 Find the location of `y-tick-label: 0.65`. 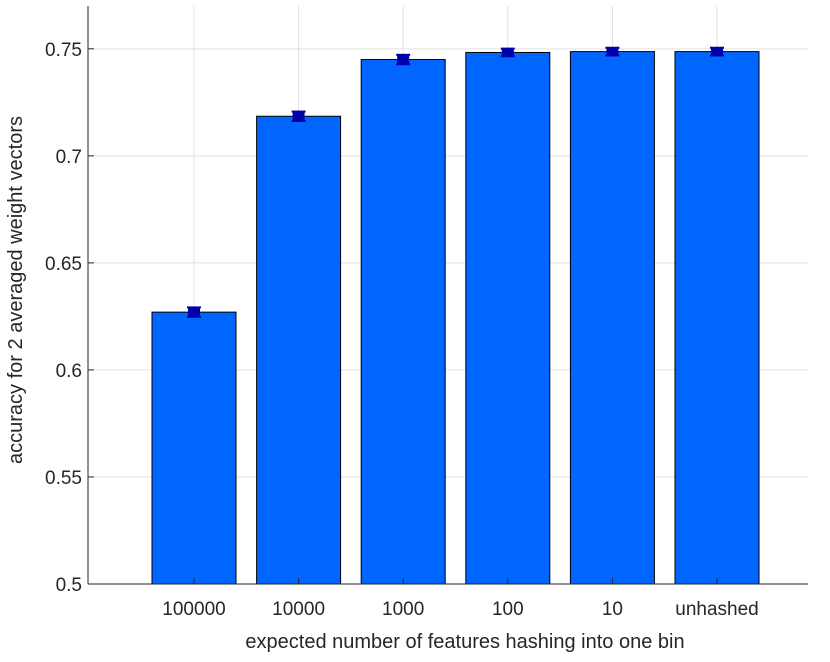

y-tick-label: 0.65 is located at coordinates (63, 264).